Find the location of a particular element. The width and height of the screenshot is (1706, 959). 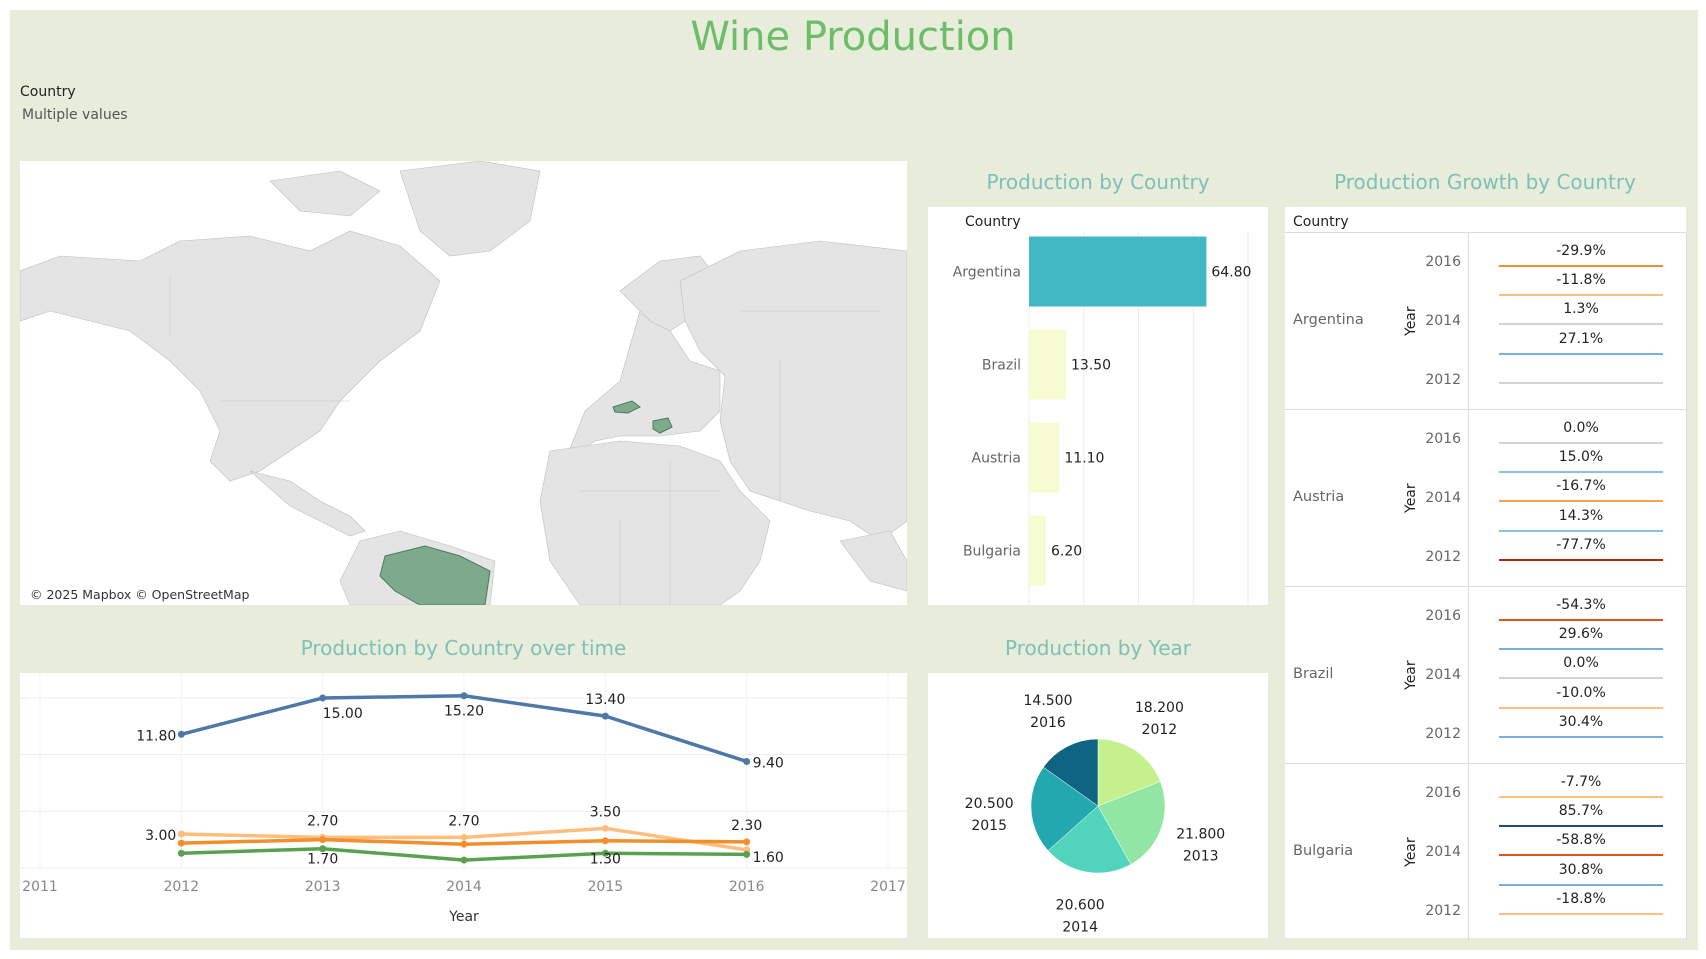

growth-country-label: Argentina is located at coordinates (1328, 319).